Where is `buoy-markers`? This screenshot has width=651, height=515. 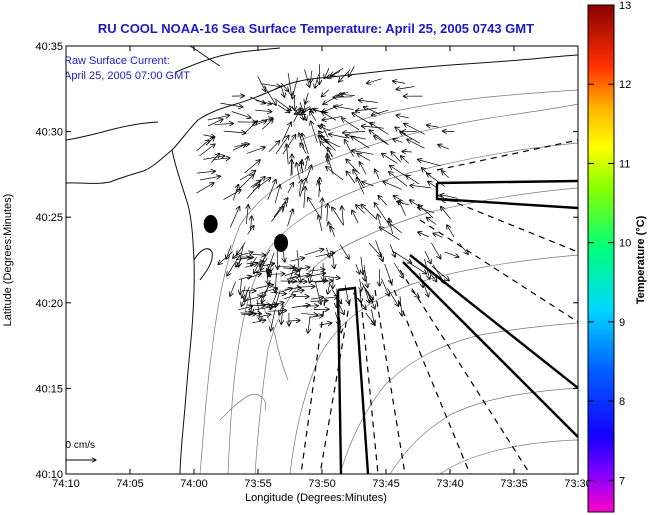
buoy-markers is located at coordinates (246, 233).